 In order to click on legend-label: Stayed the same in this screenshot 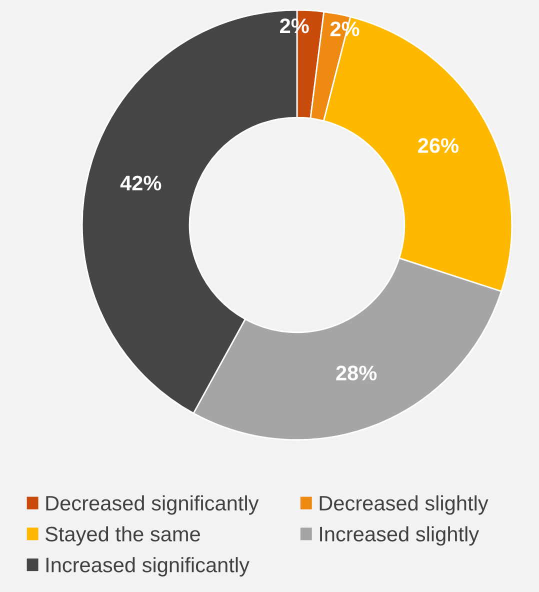, I will do `click(122, 536)`.